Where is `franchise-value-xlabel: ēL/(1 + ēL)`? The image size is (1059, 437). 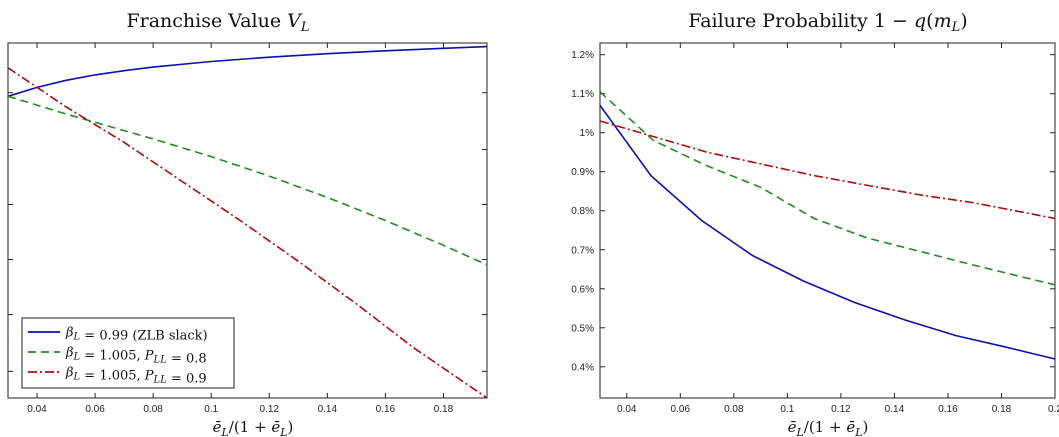 franchise-value-xlabel: ēL/(1 + ēL) is located at coordinates (253, 427).